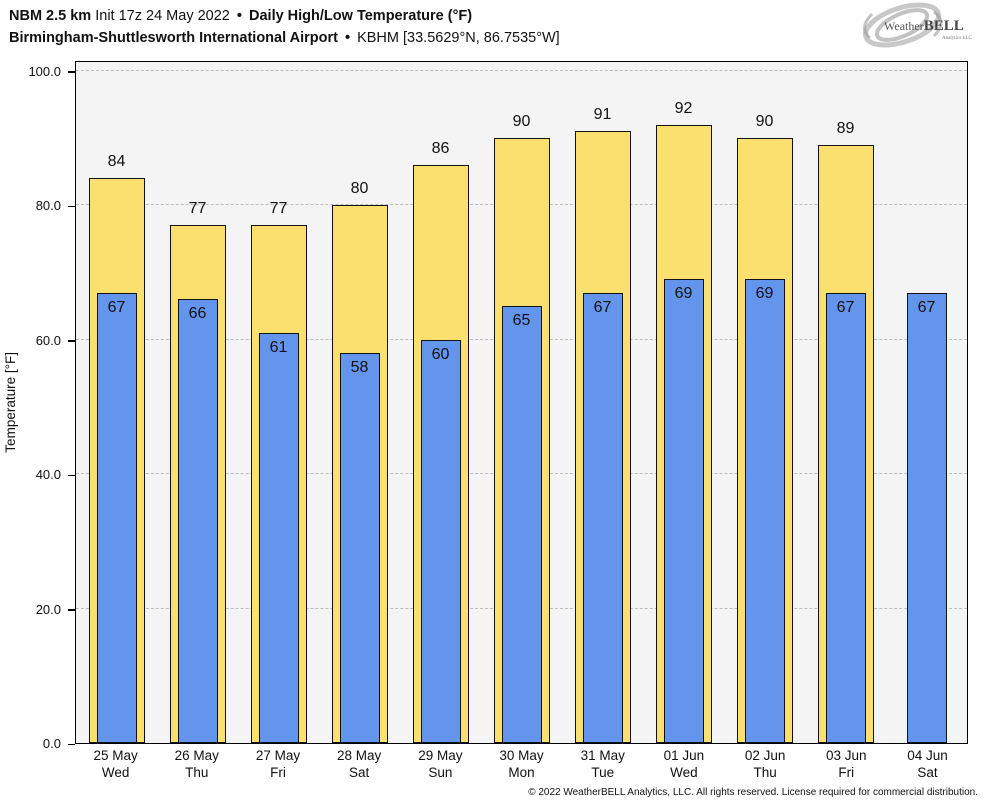  What do you see at coordinates (684, 755) in the screenshot?
I see `x-tick-date: 01 Jun` at bounding box center [684, 755].